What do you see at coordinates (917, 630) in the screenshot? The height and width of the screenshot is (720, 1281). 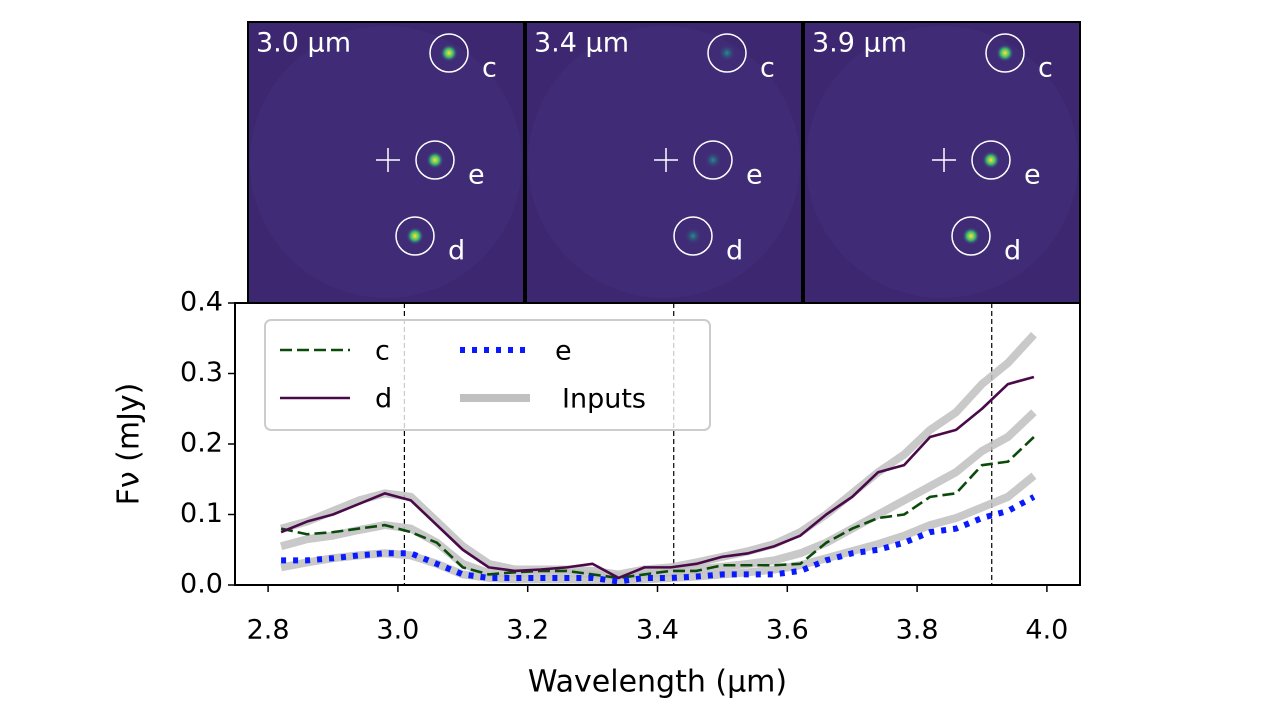 I see `x-tick-label: 3.8` at bounding box center [917, 630].